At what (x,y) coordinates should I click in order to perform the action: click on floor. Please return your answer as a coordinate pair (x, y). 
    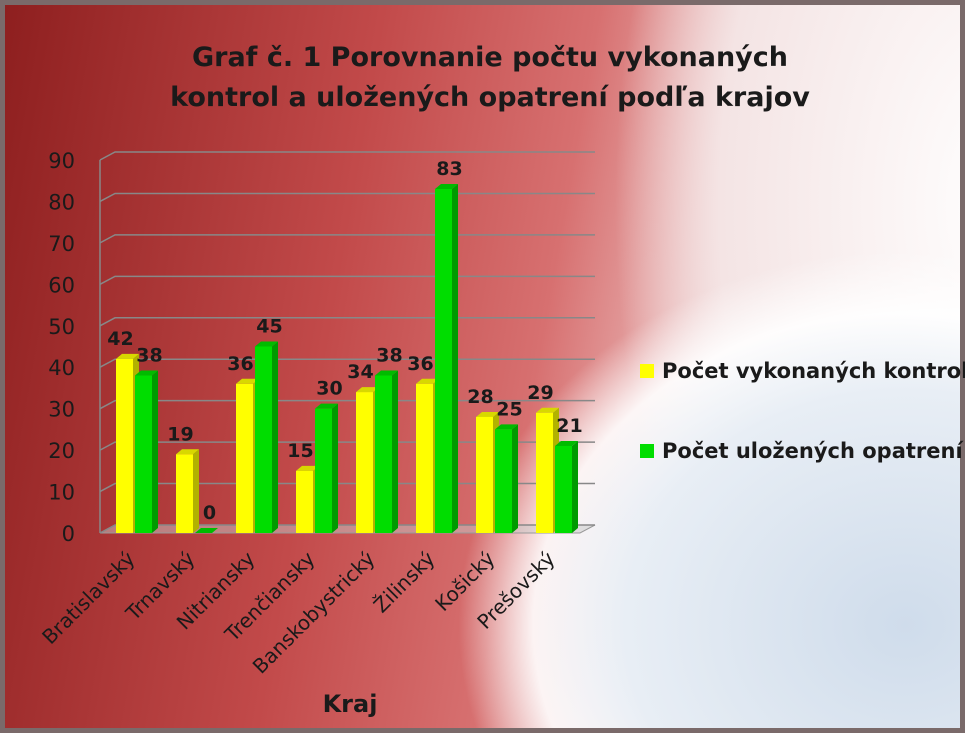
    Looking at the image, I should click on (347, 529).